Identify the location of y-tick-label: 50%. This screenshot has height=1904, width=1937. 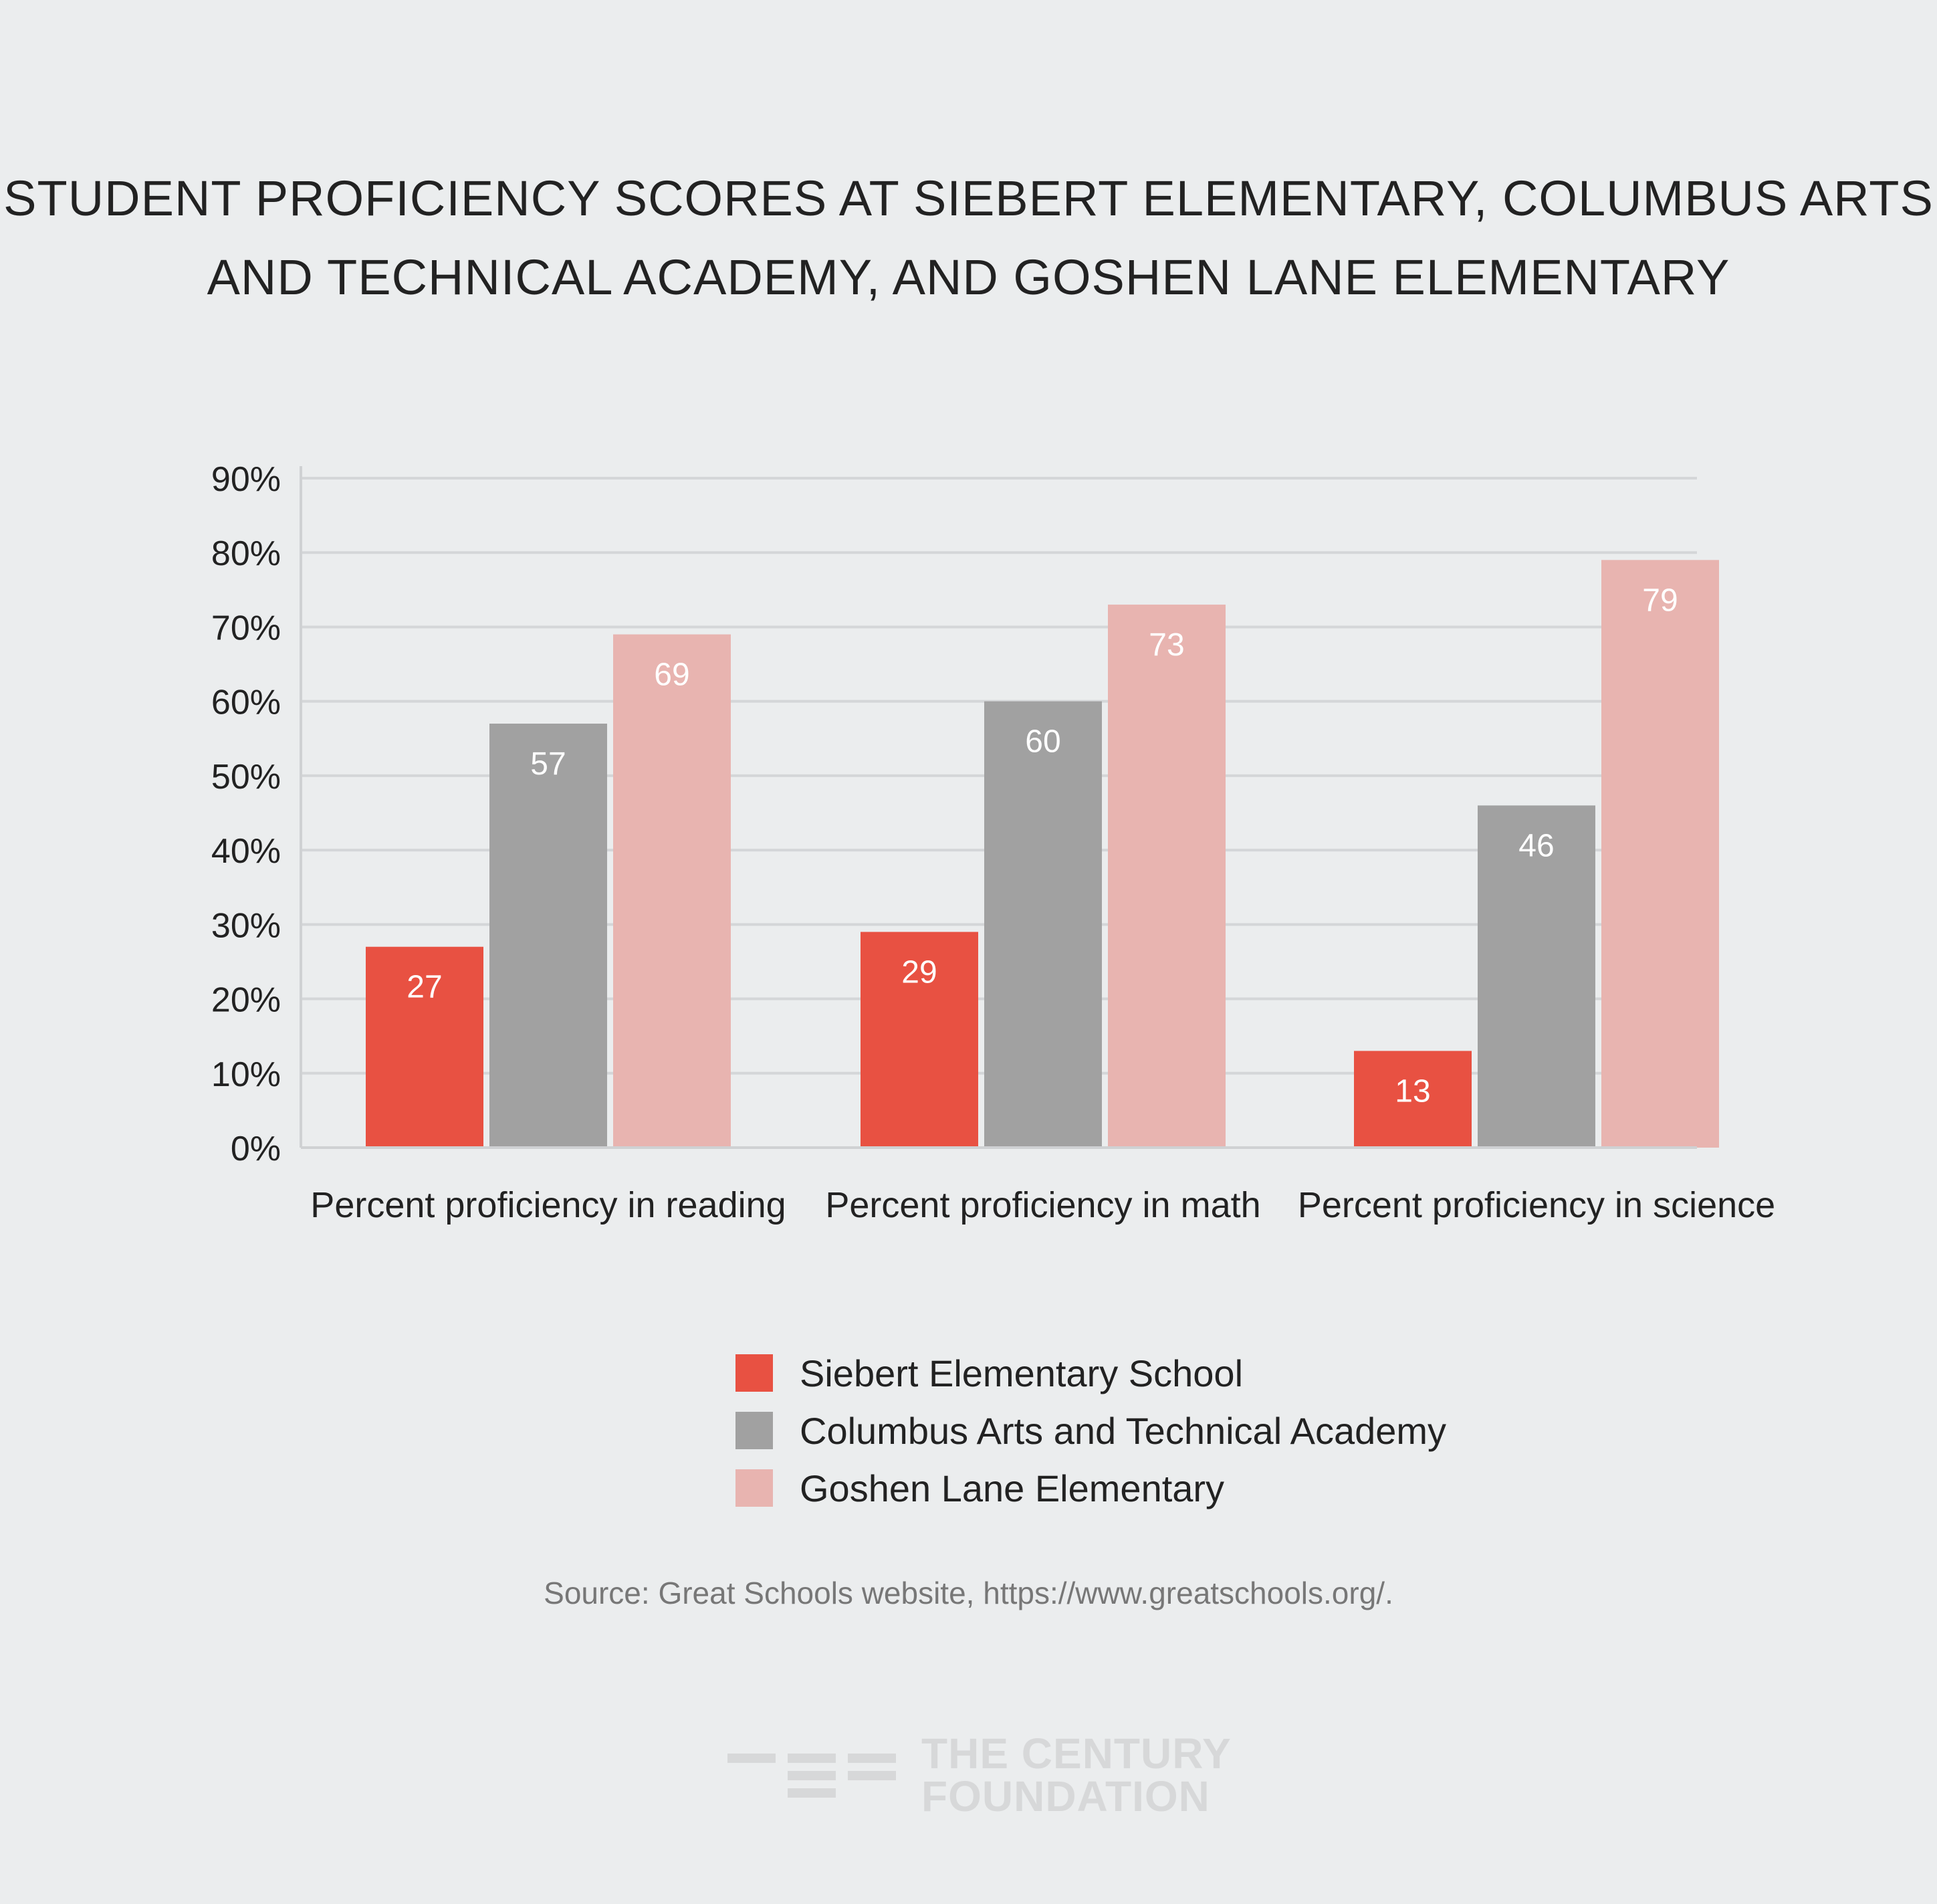
(246, 778).